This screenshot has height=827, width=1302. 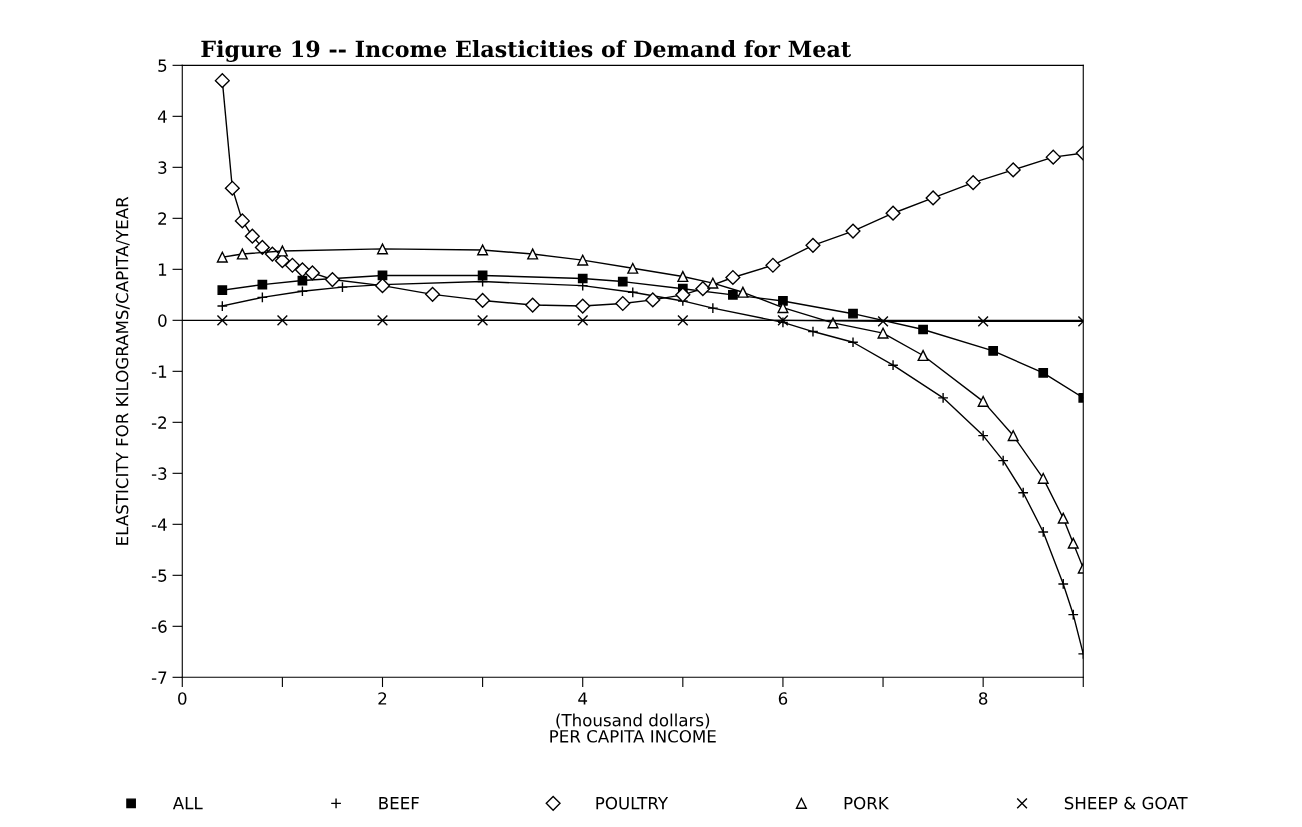 What do you see at coordinates (162, 269) in the screenshot?
I see `y-tick-label: 1` at bounding box center [162, 269].